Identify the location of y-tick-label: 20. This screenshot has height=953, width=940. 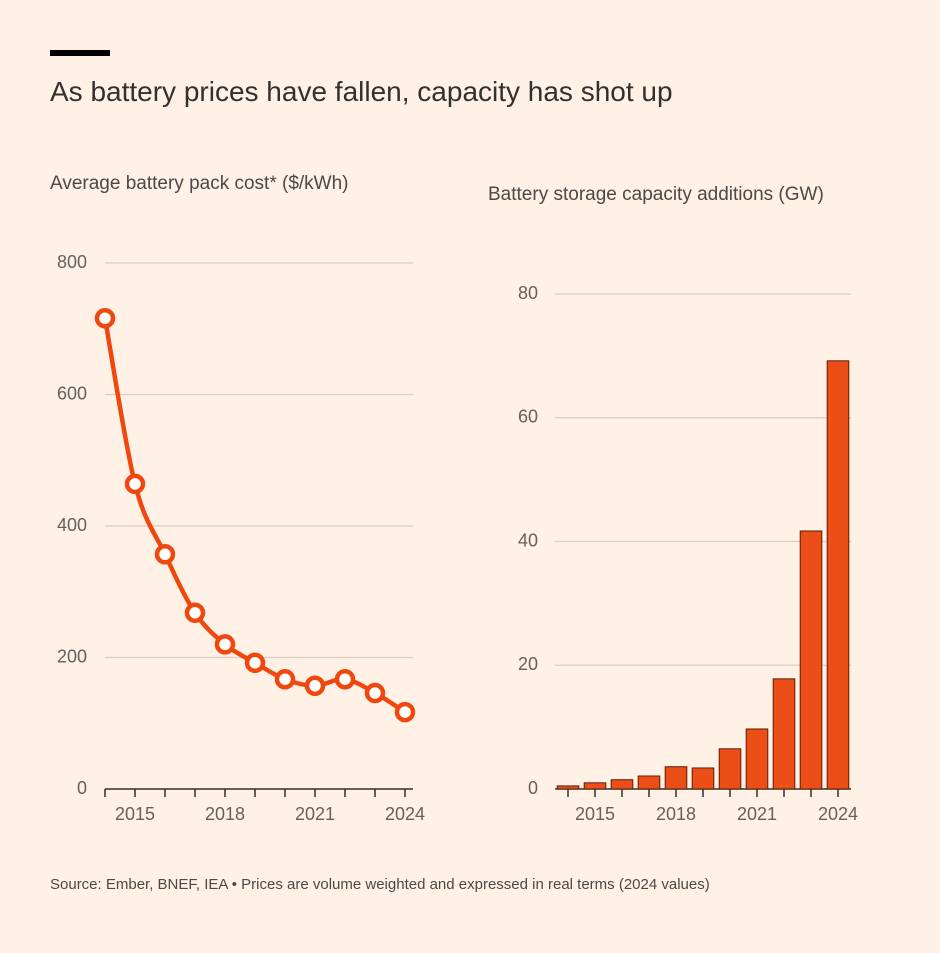
(528, 664).